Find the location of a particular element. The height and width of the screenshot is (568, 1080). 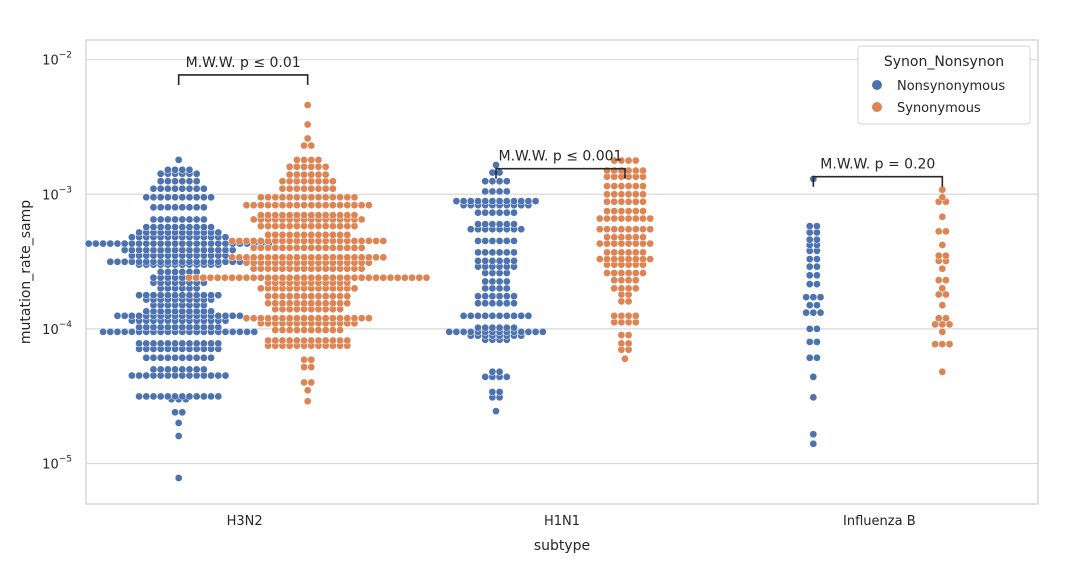

significance-label: M.W.W. p = 0.20 is located at coordinates (877, 165).